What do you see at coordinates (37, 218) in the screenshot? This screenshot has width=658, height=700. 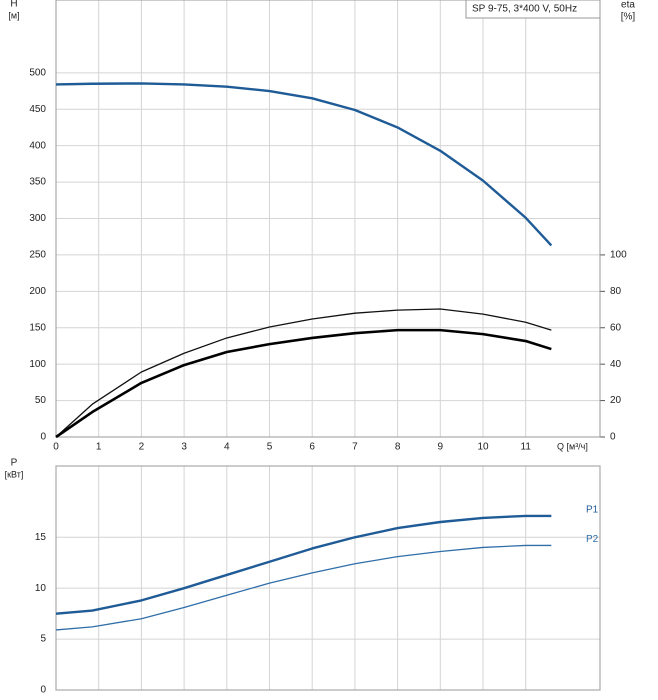 I see `y-tick-label: 300` at bounding box center [37, 218].